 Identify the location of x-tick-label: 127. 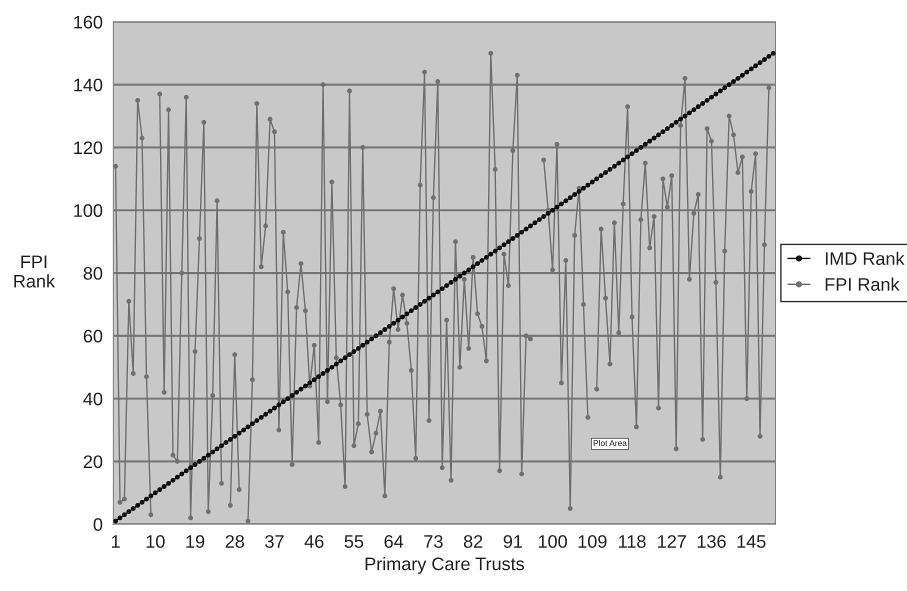
(672, 541).